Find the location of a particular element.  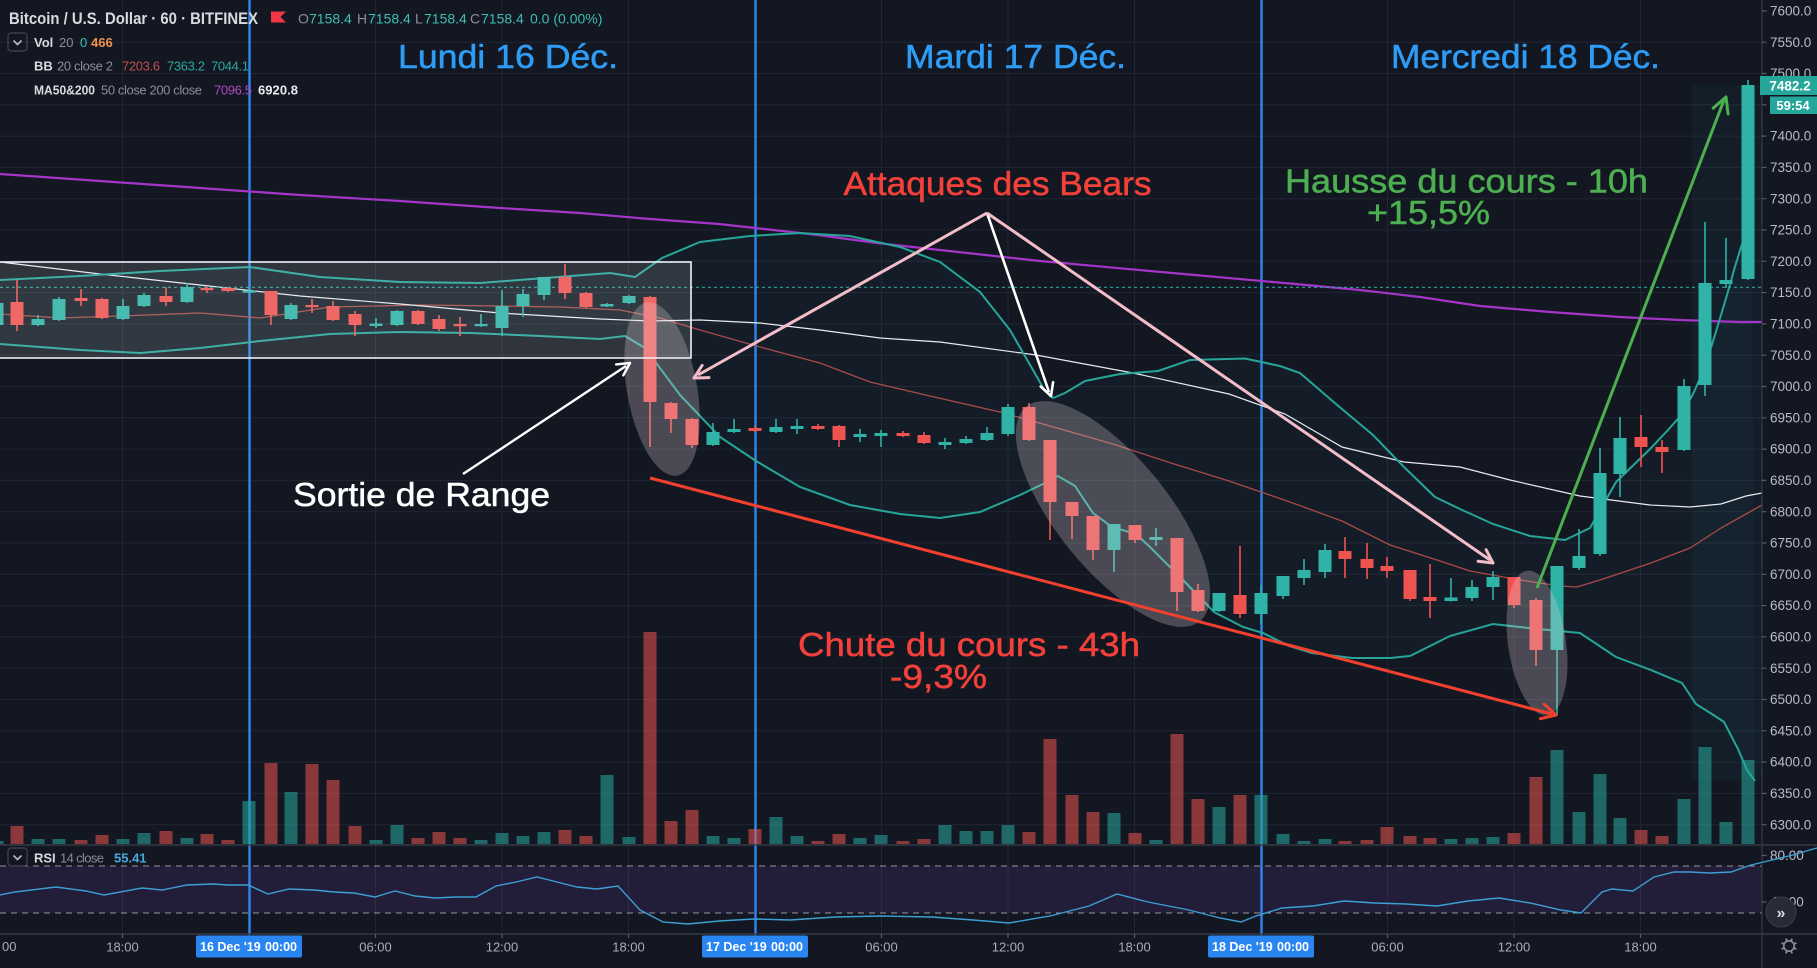

svg-text: 6550.0 is located at coordinates (1790, 668).